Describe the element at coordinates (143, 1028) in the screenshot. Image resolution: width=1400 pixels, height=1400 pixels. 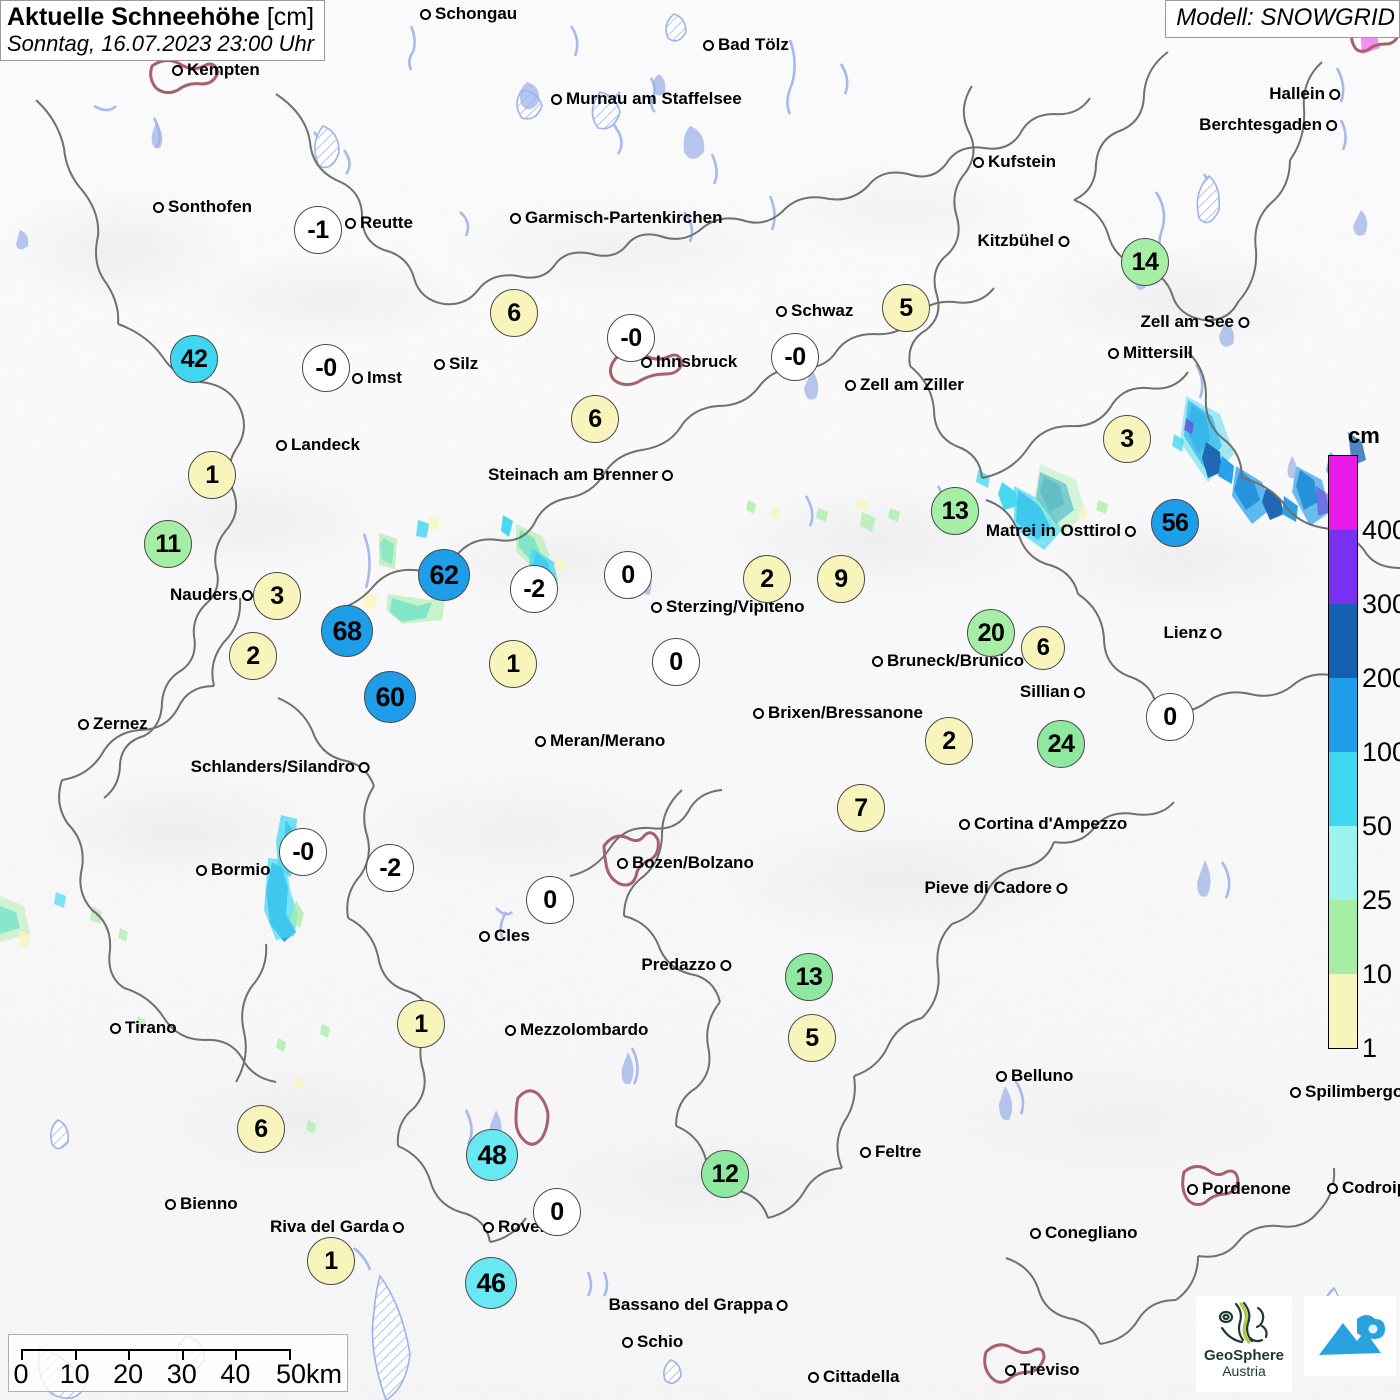
I see `city-marker: Tirano` at that location.